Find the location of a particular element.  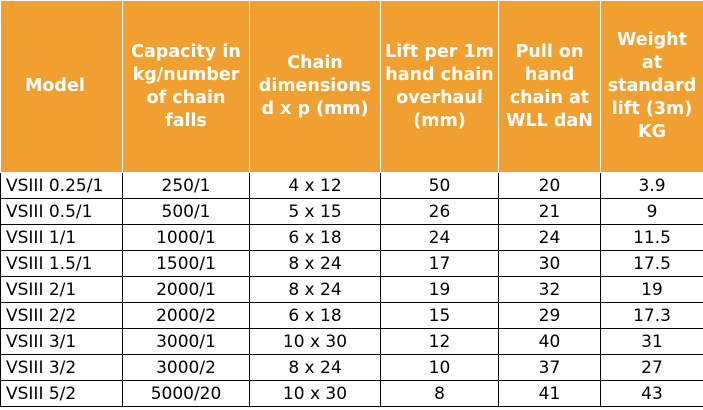

table-row: VSIII 2/2 2000/2 6 x 18 15 29 17.3 is located at coordinates (351, 315).